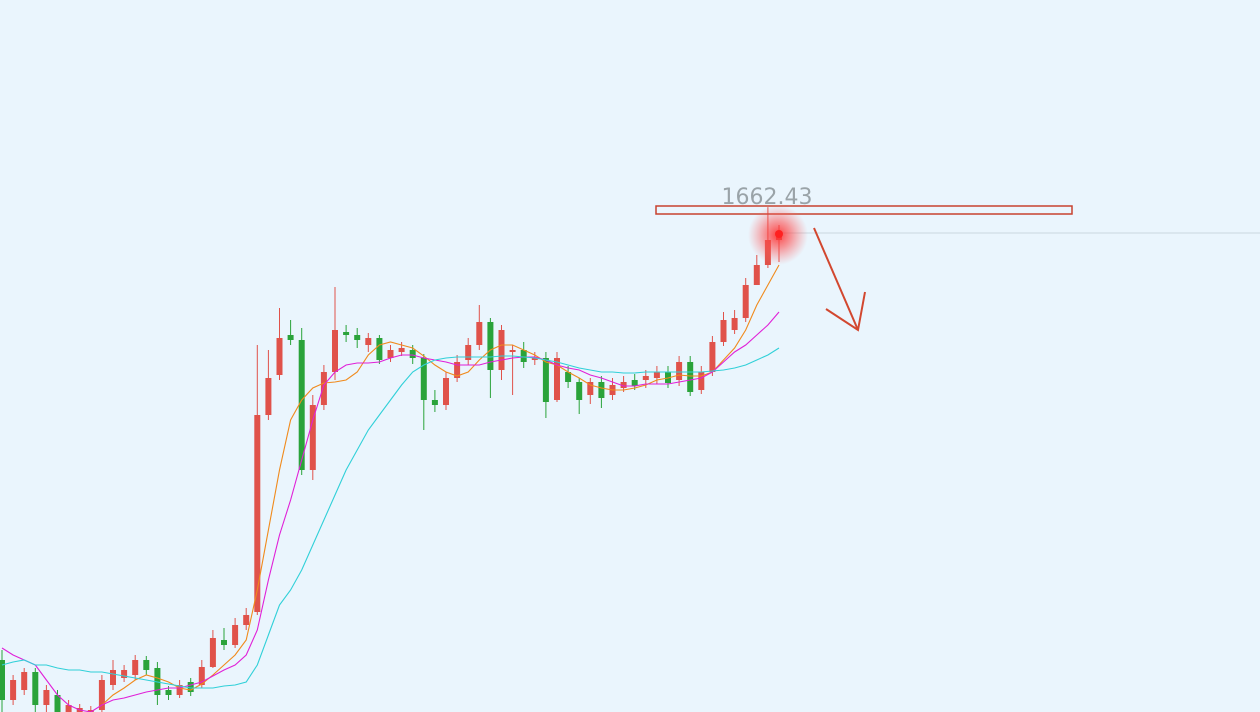  Describe the element at coordinates (767, 197) in the screenshot. I see `price-annotation: 1662.43` at that location.